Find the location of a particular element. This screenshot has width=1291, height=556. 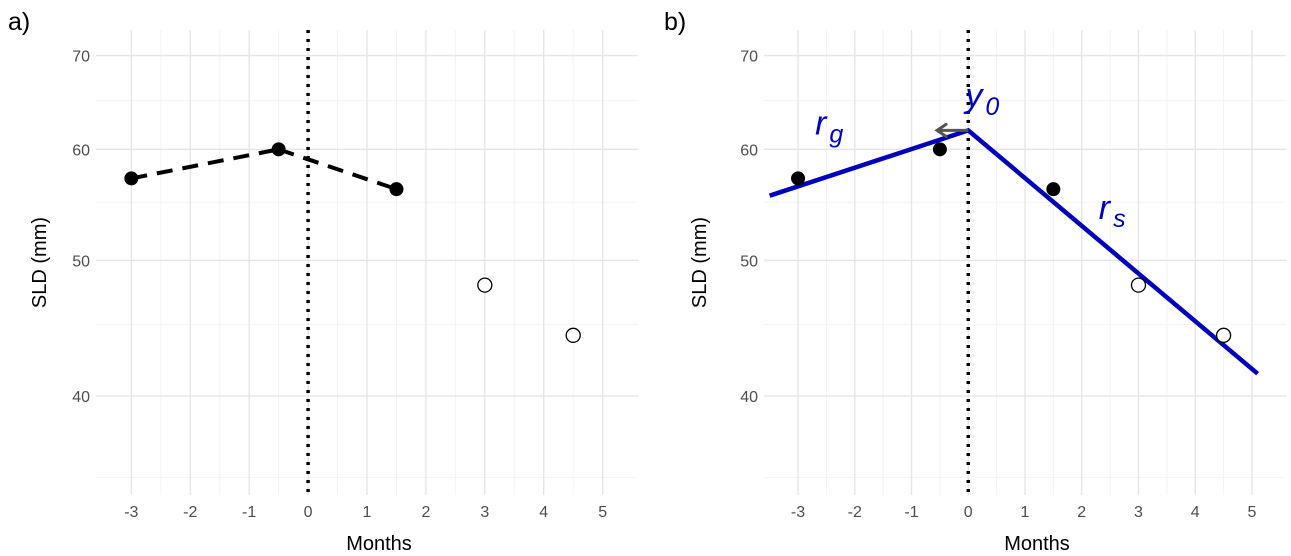

arrow-head is located at coordinates (941, 130).